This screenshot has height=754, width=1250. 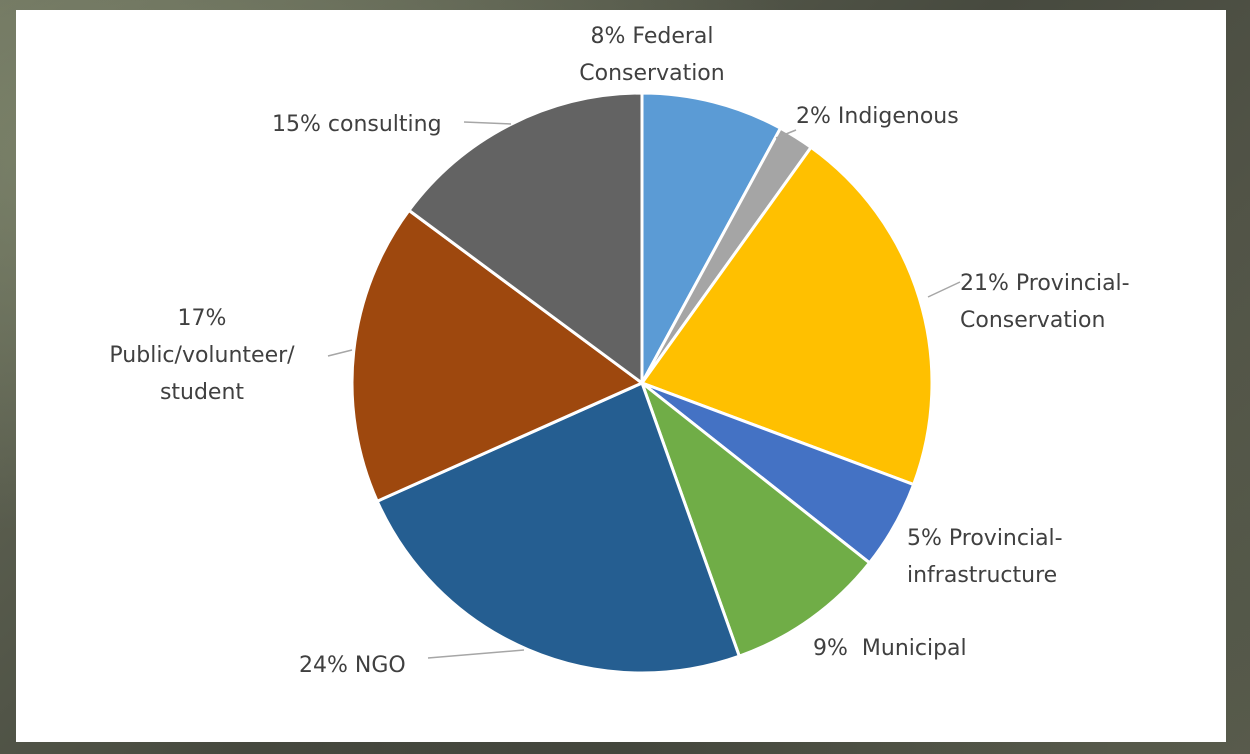 What do you see at coordinates (890, 648) in the screenshot?
I see `data-label-9-municipal: 9% Municipal` at bounding box center [890, 648].